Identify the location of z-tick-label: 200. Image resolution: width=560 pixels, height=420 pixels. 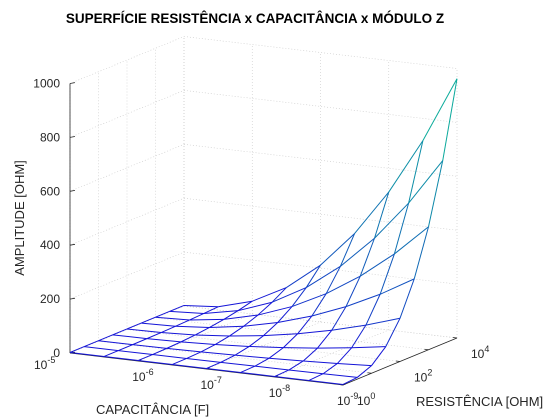
(50, 299).